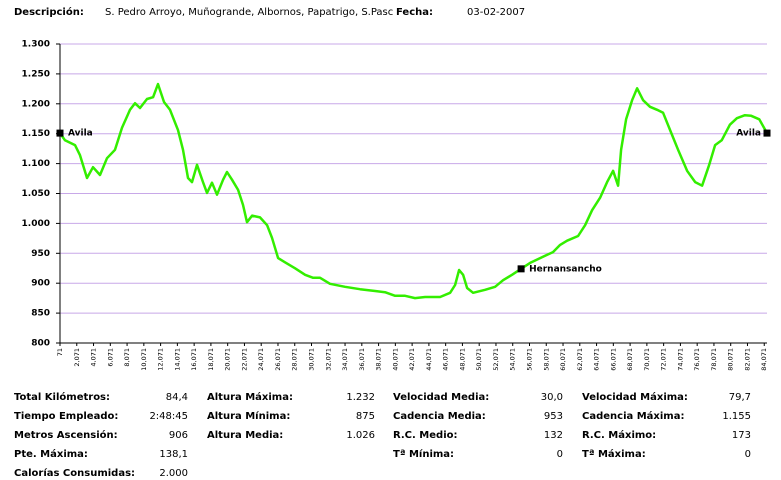 The width and height of the screenshot is (781, 480). I want to click on y-tick-label: 900, so click(40, 284).